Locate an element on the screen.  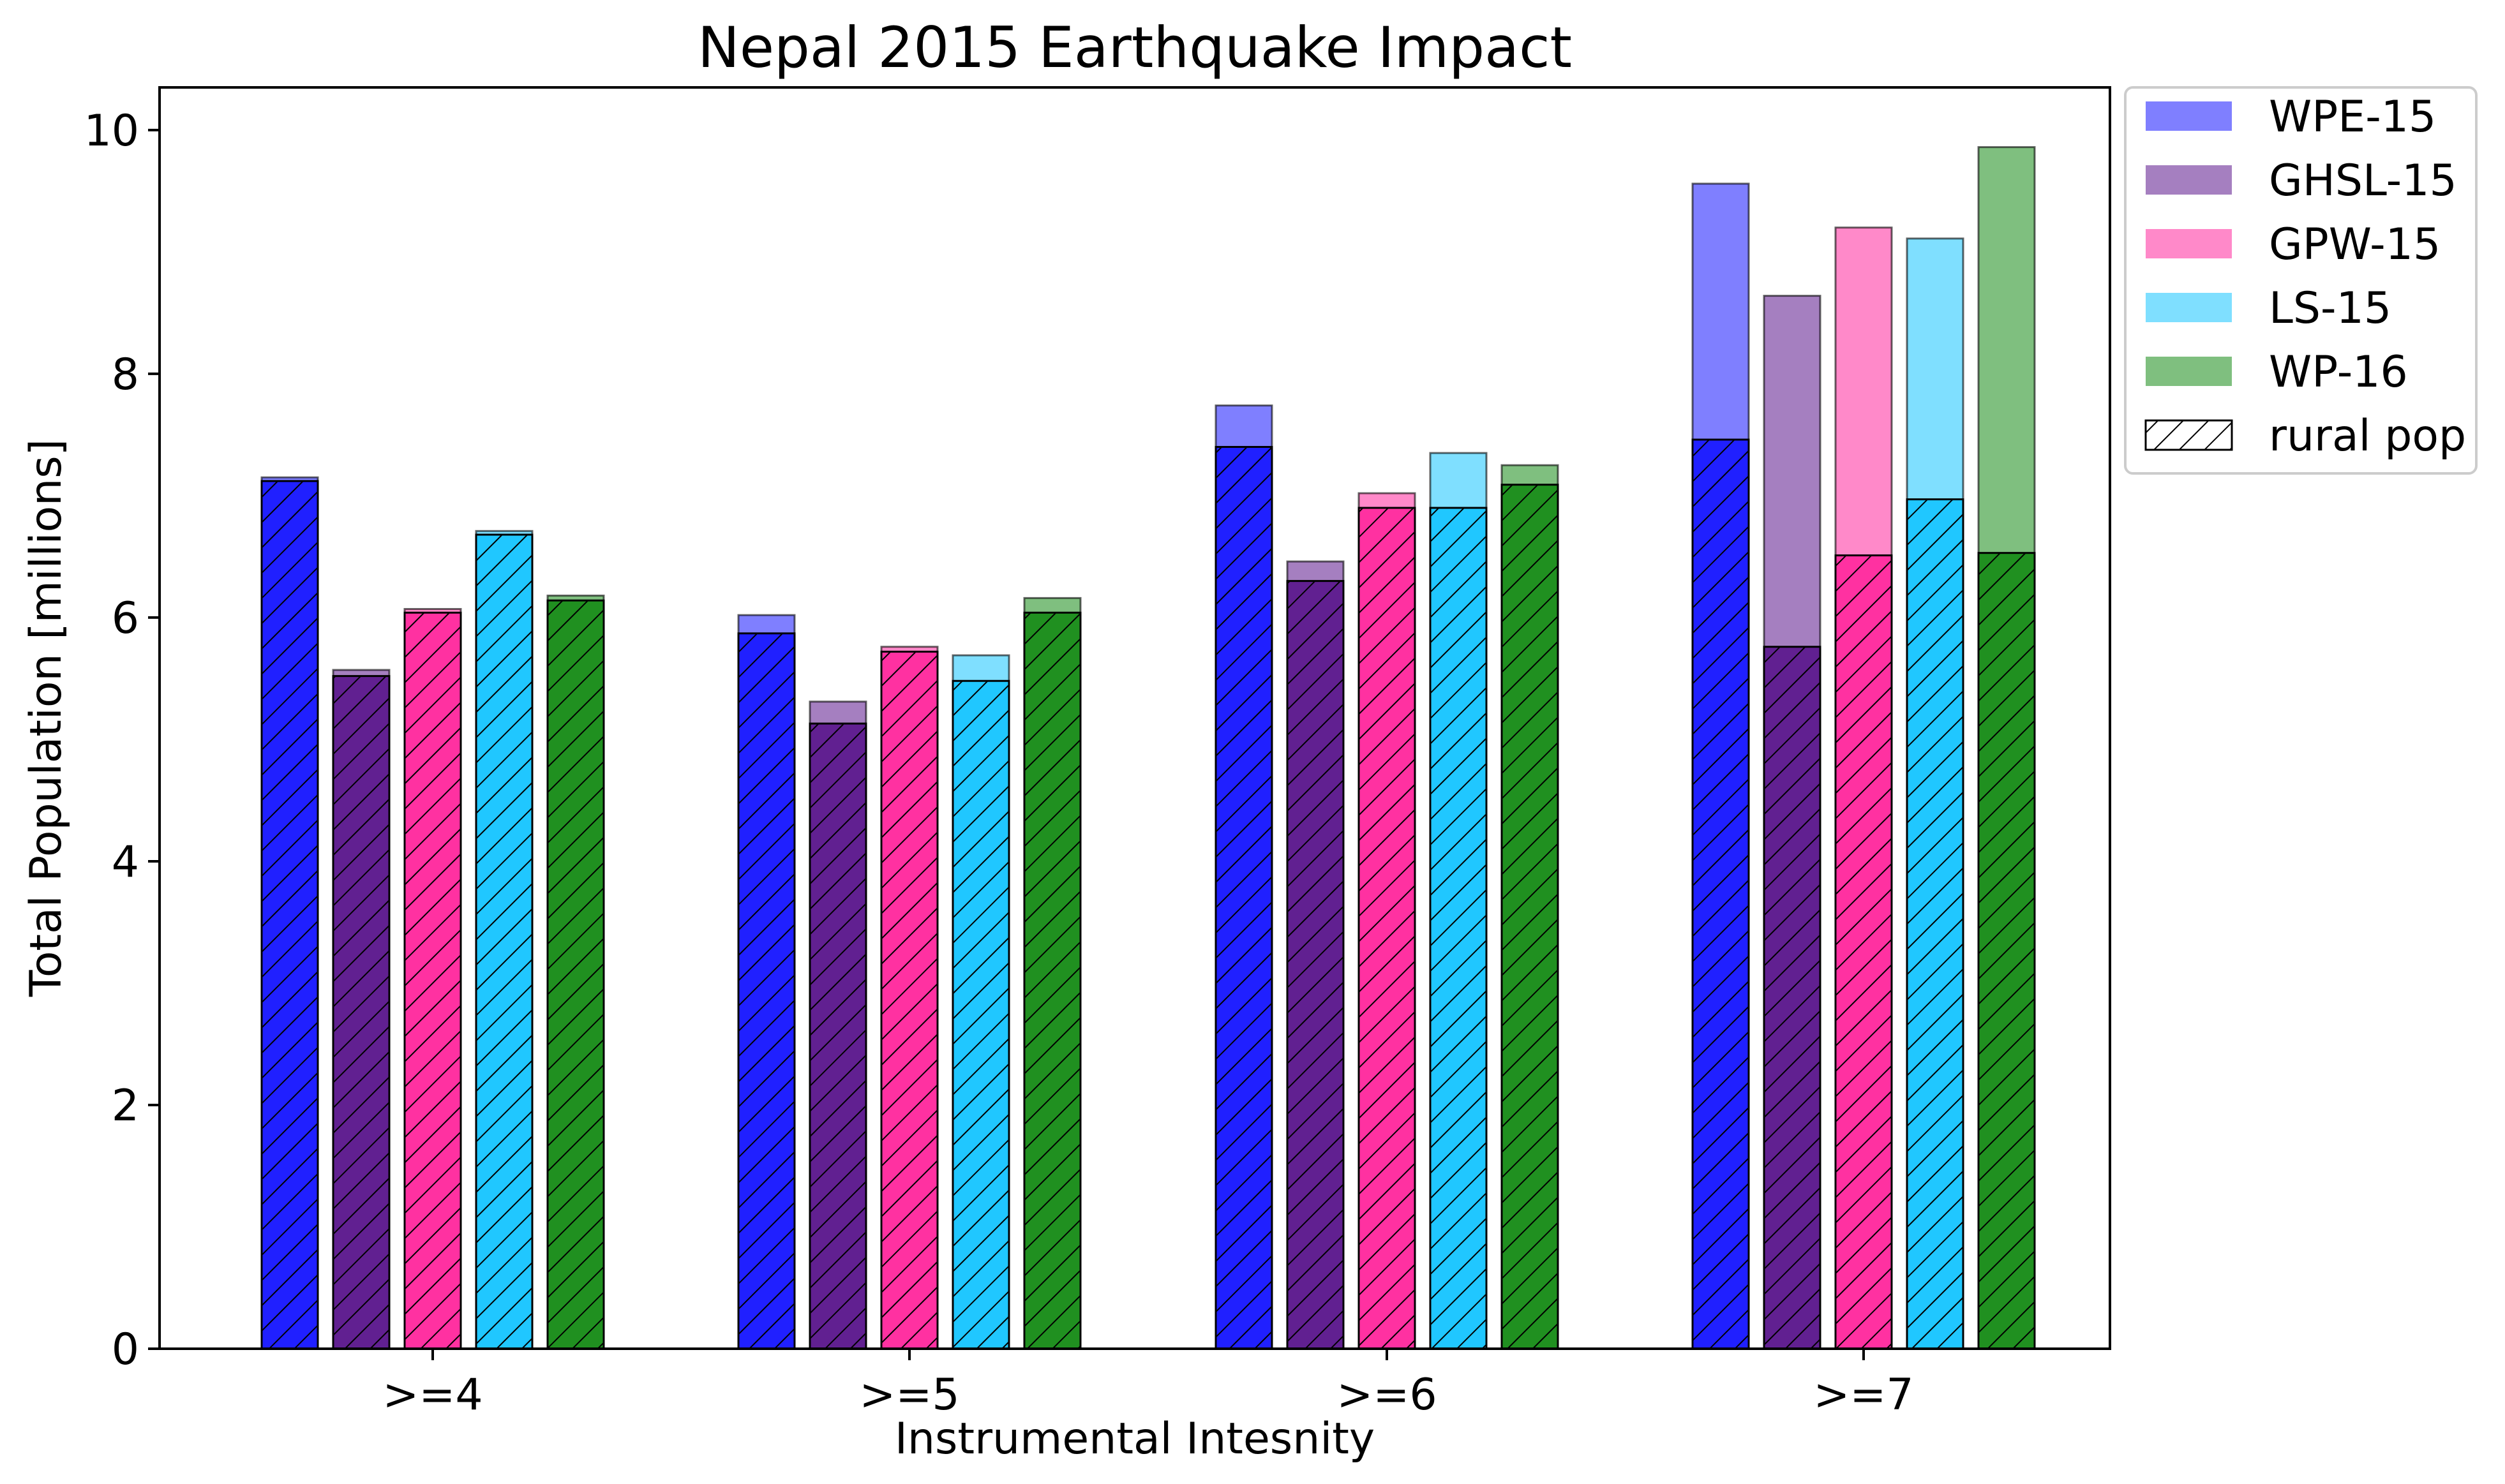
legend-label-gpw-15: GPW-15 is located at coordinates (2355, 244).